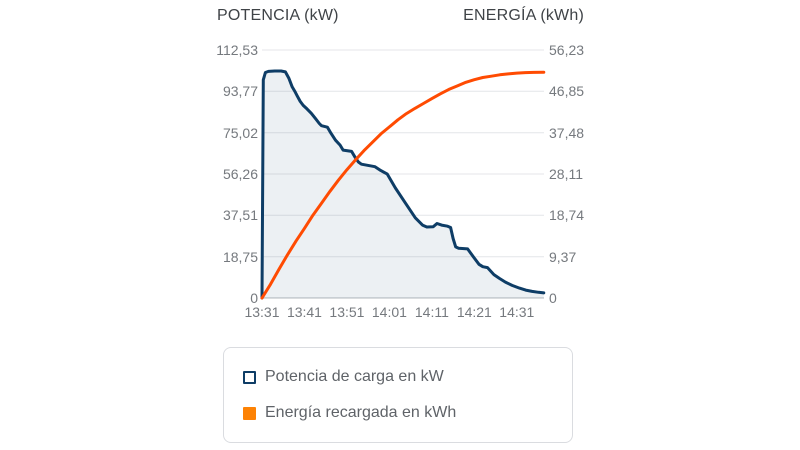 The height and width of the screenshot is (450, 800). I want to click on x-axis-tick-label: 13:51, so click(347, 312).